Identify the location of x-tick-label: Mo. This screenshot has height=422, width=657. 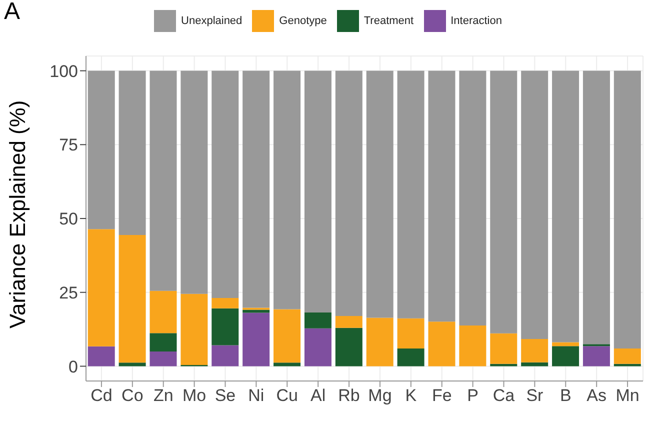
(194, 396).